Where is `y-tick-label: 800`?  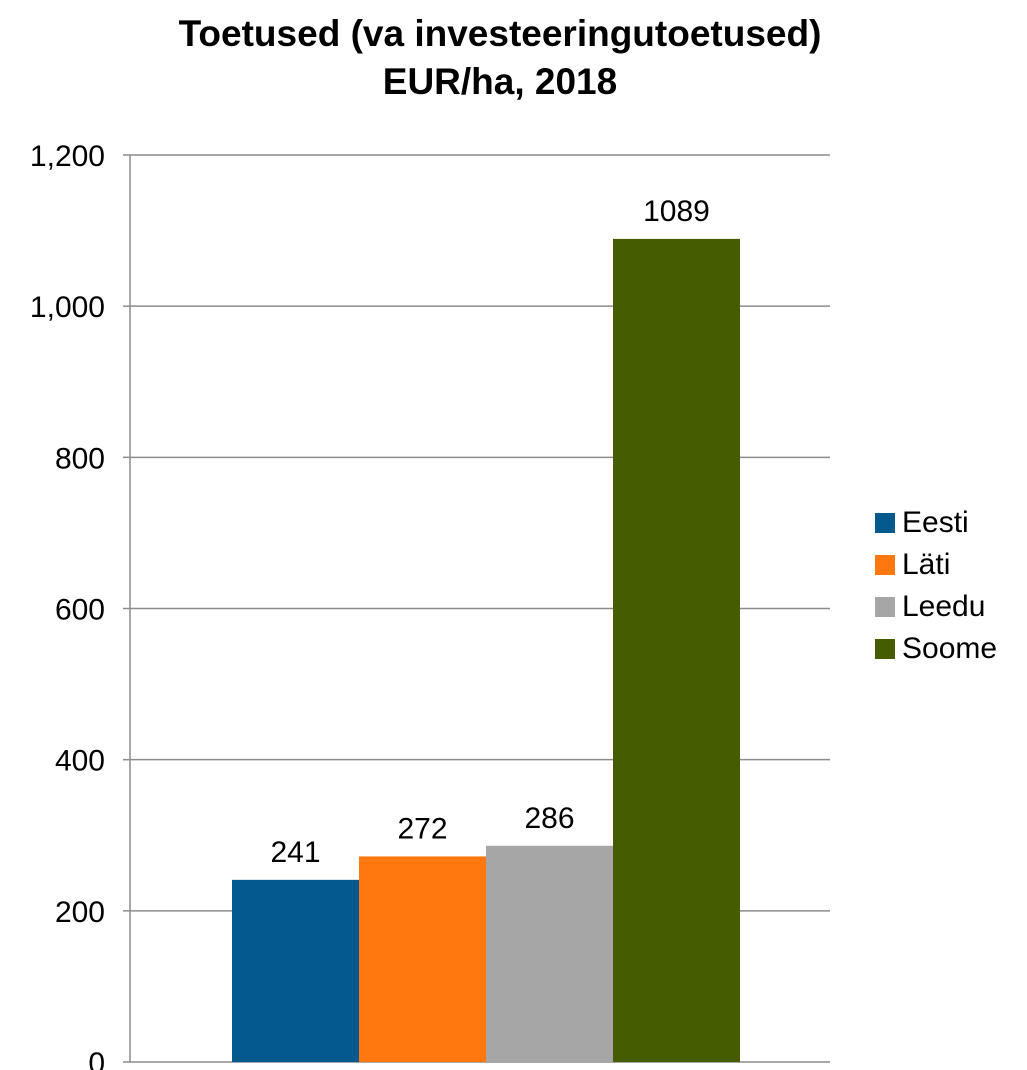 y-tick-label: 800 is located at coordinates (80, 458).